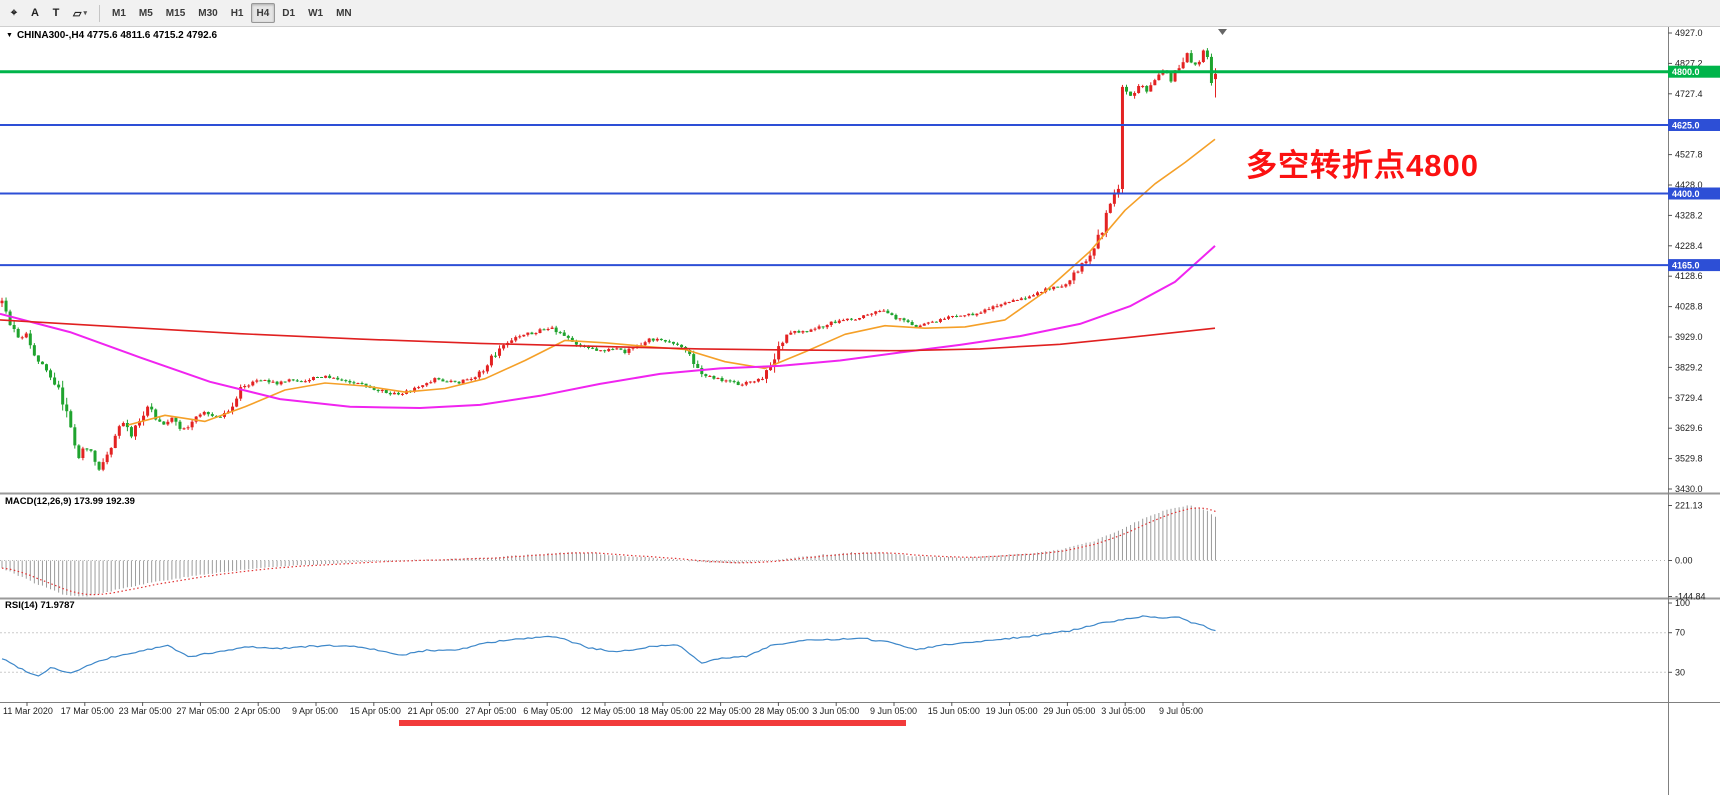  What do you see at coordinates (1684, 561) in the screenshot?
I see `svg-text: 0.00` at bounding box center [1684, 561].